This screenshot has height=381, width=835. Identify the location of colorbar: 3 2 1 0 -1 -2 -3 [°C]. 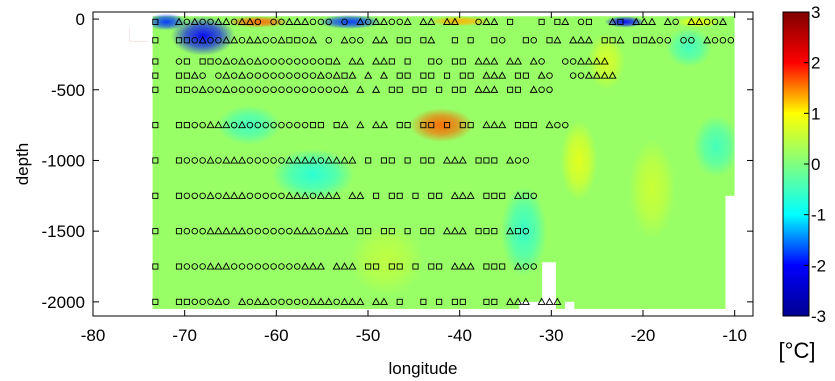
(803, 183).